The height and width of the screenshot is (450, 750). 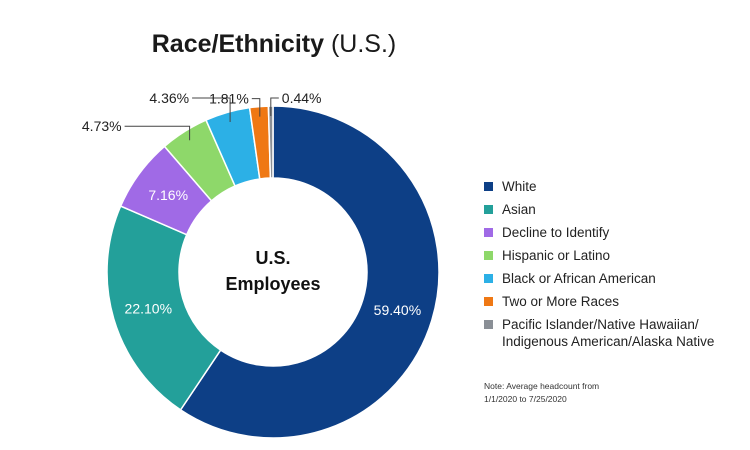 What do you see at coordinates (211, 109) in the screenshot?
I see `leader-line-black-or-african-american` at bounding box center [211, 109].